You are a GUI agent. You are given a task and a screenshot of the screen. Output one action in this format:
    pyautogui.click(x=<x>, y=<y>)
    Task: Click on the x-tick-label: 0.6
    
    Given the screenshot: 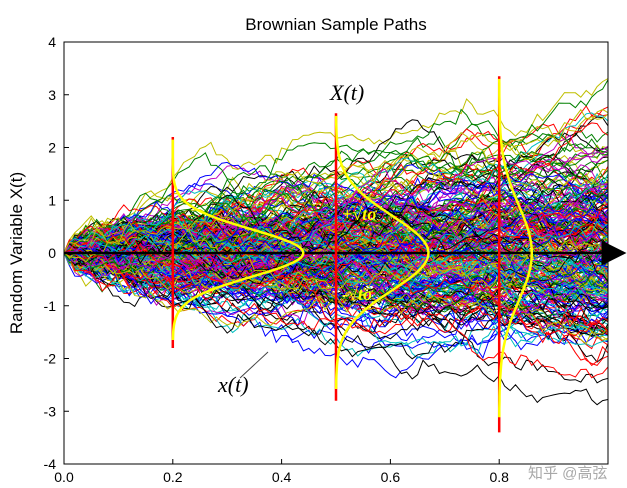 What is the action you would take?
    pyautogui.click(x=391, y=477)
    